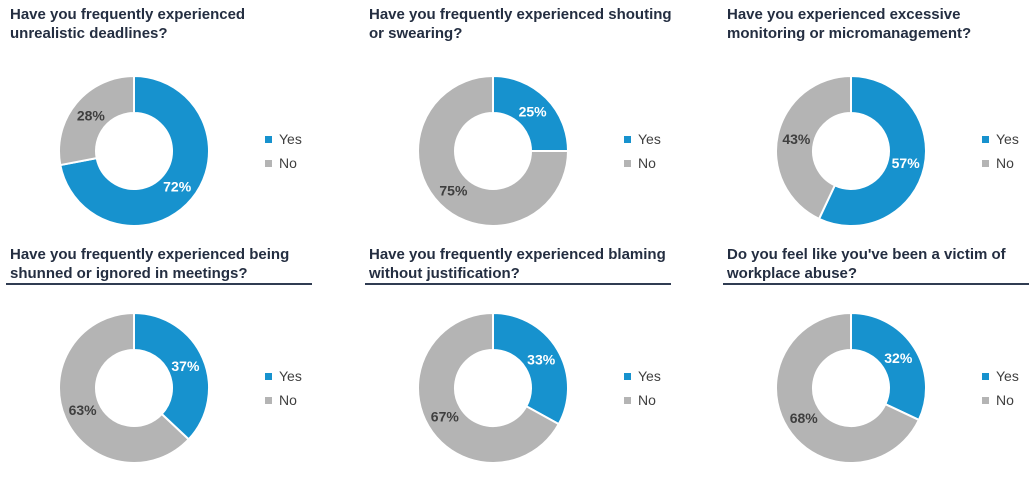 This screenshot has width=1035, height=479. I want to click on slice-label-no: 43%, so click(796, 139).